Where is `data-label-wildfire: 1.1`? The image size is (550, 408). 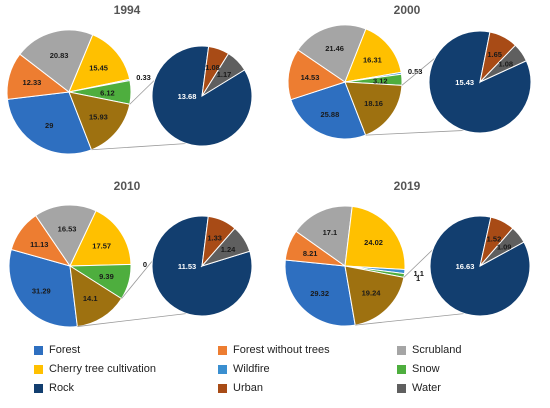 data-label-wildfire: 1.1 is located at coordinates (418, 273).